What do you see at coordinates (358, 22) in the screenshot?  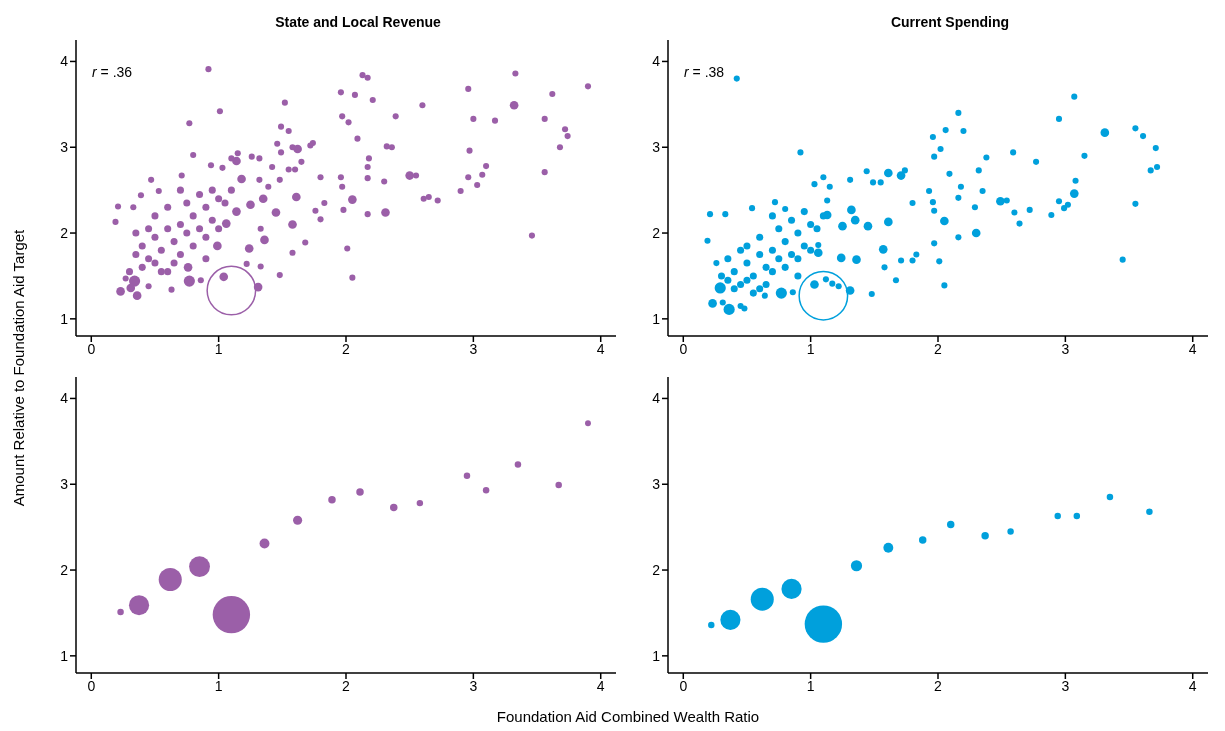 I see `chart-title: State and Local Revenue` at bounding box center [358, 22].